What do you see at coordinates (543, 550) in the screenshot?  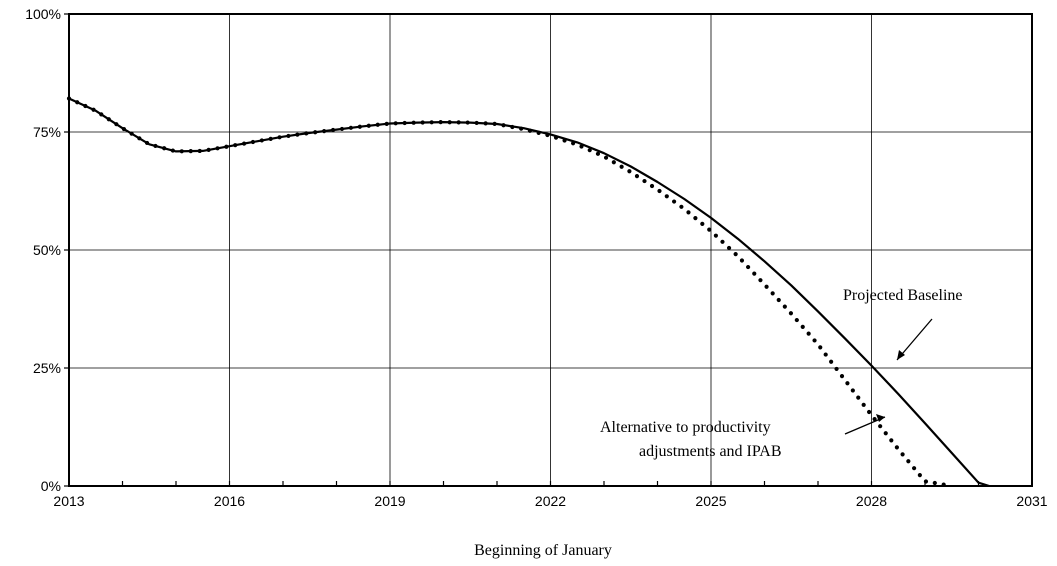 I see `x-axis-label: Beginning of January` at bounding box center [543, 550].